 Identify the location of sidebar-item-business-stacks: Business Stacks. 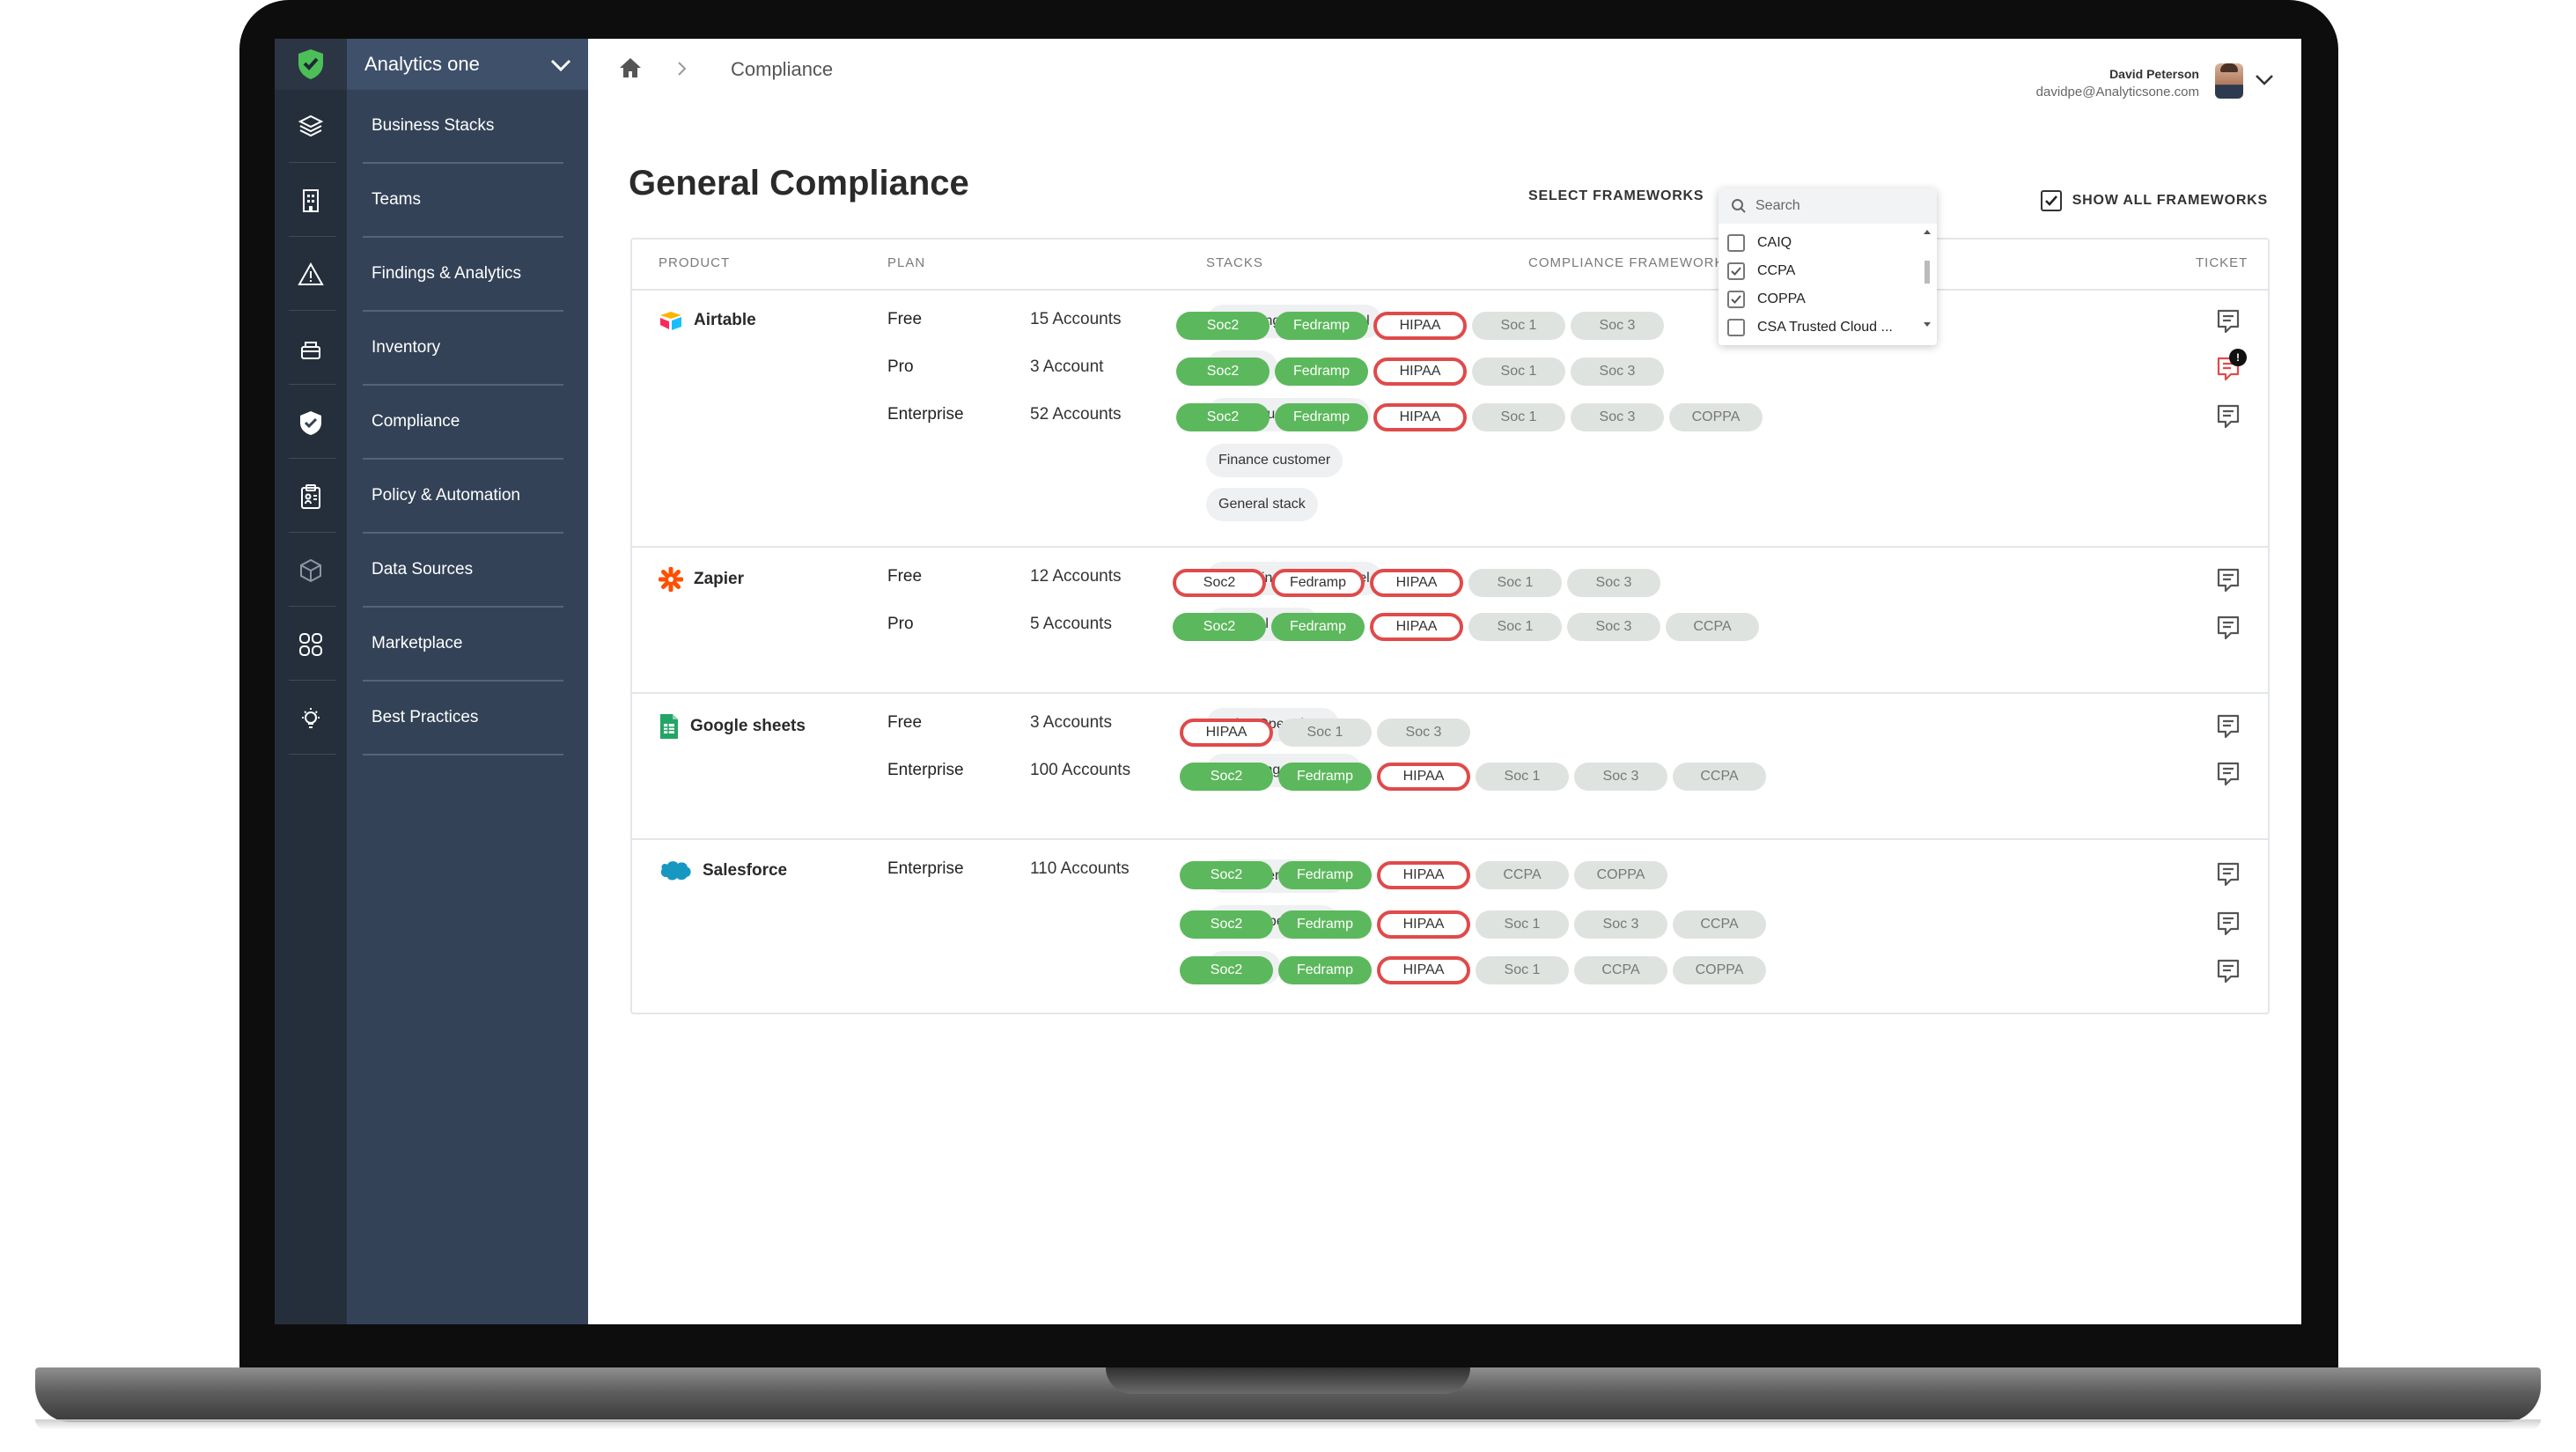
(463, 127).